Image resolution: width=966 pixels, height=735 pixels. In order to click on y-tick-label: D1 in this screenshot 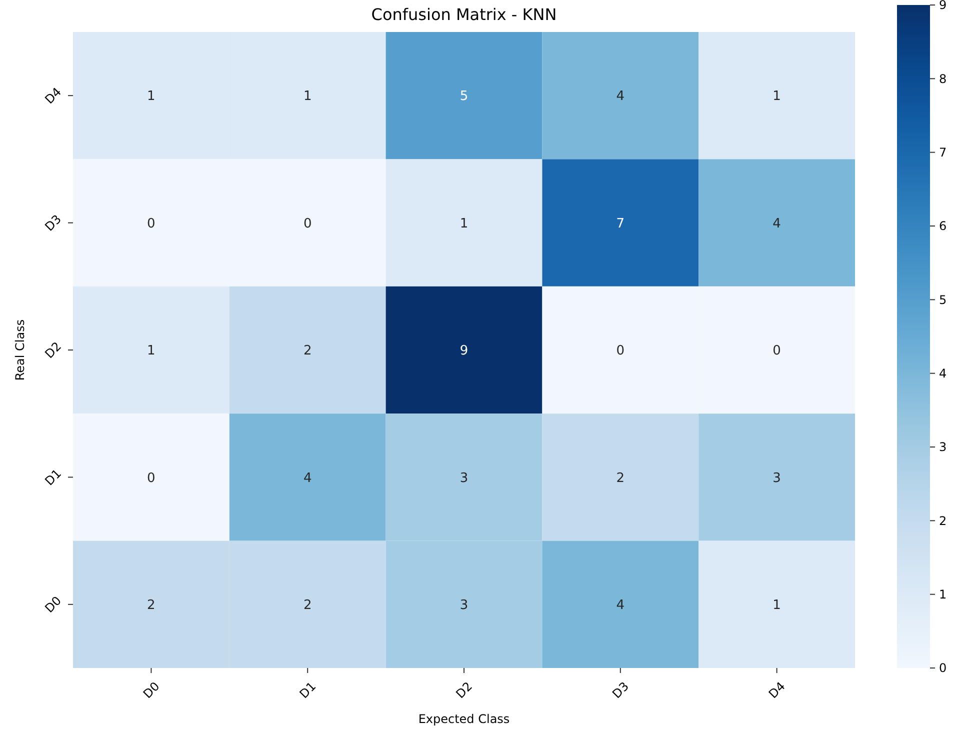, I will do `click(53, 477)`.